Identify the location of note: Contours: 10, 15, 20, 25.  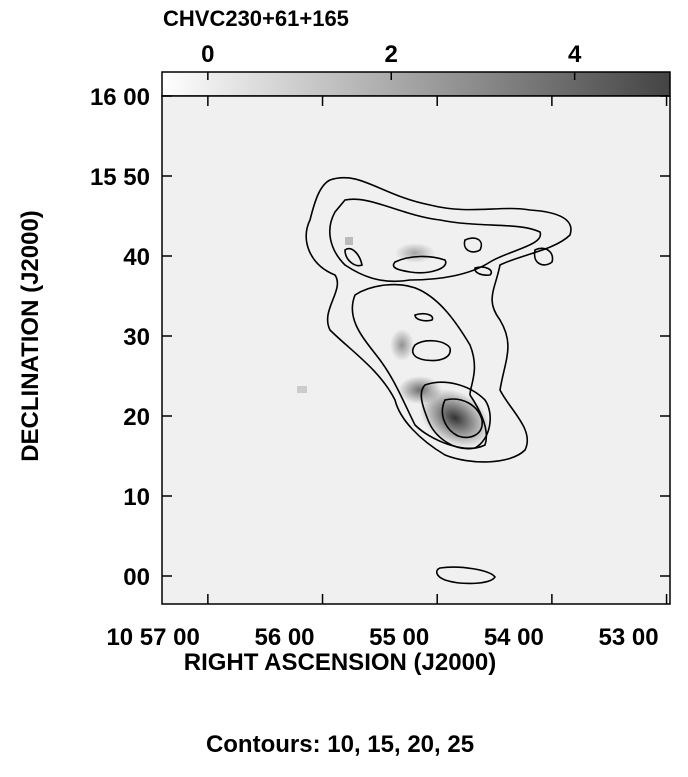
(340, 744).